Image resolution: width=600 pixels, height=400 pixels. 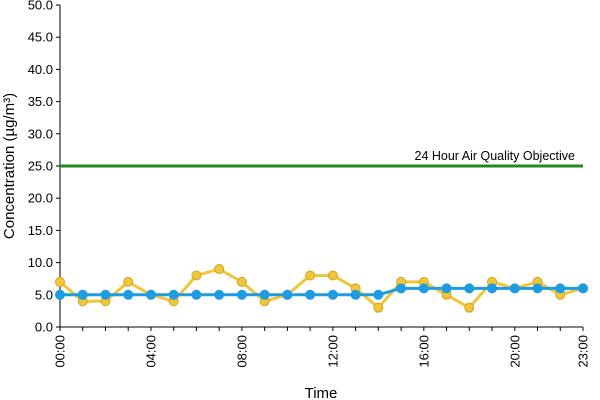 I want to click on y-tick-label: 30.0, so click(x=40, y=133).